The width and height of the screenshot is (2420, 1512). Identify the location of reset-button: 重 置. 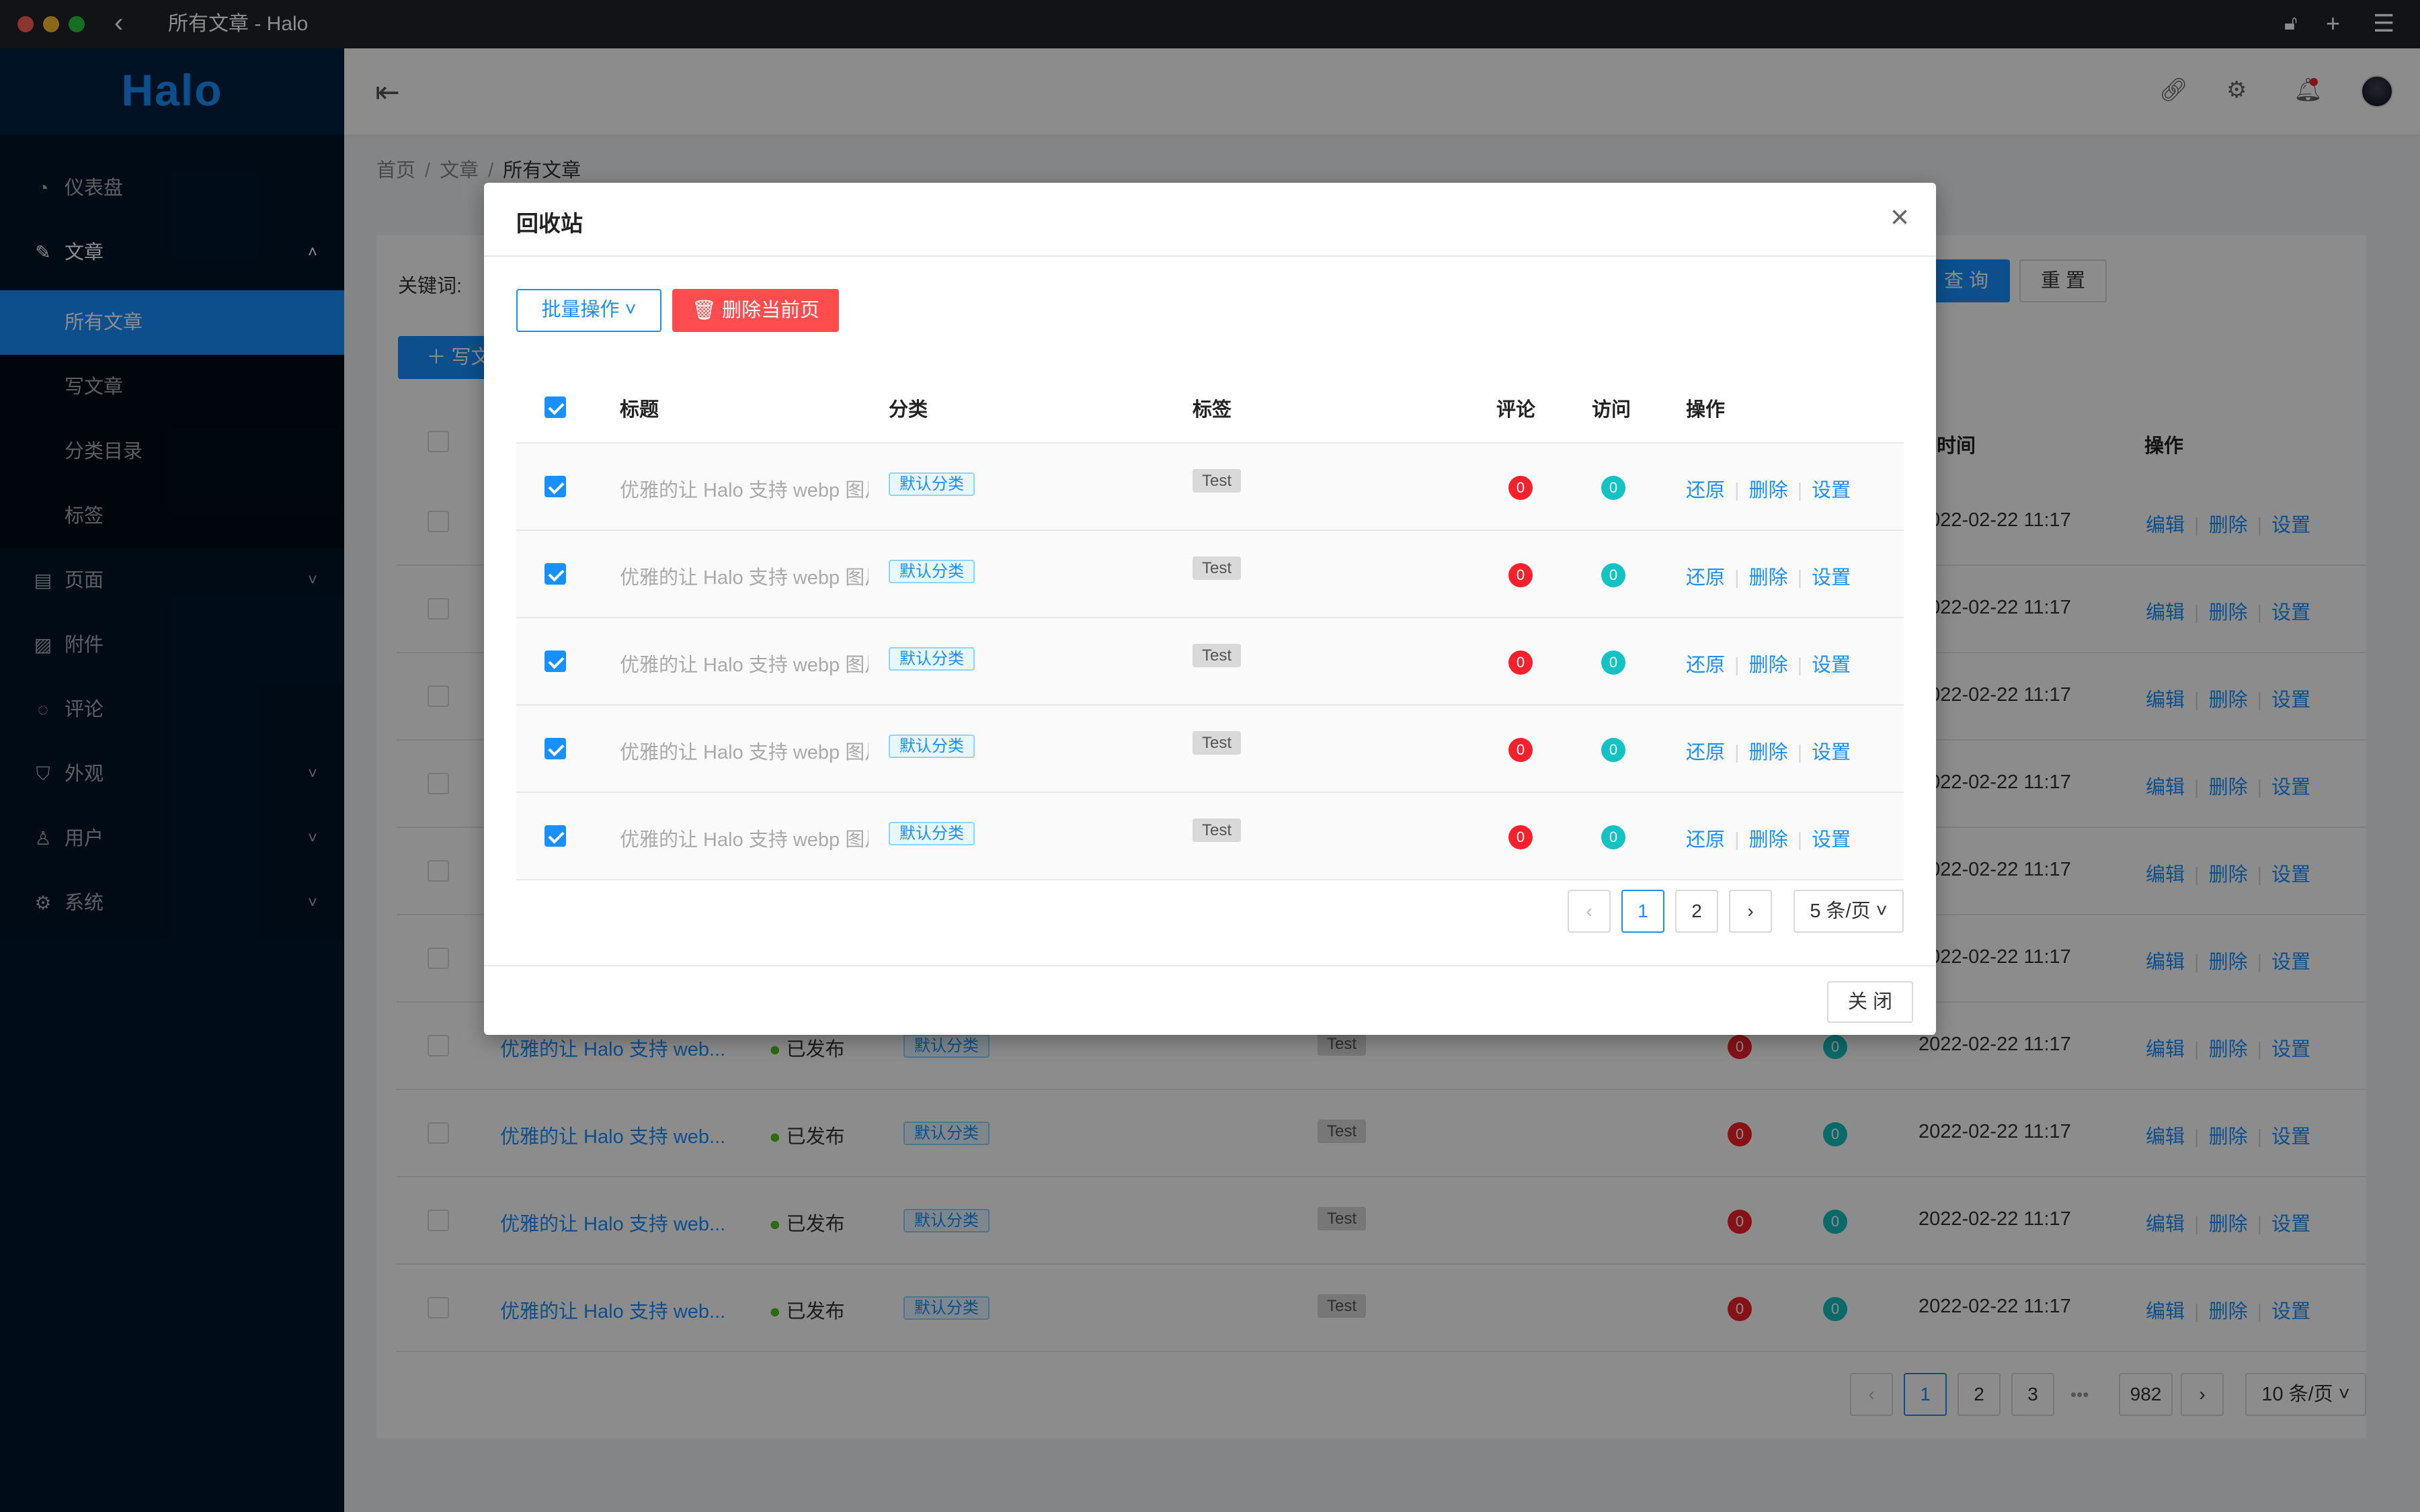
(2063, 280).